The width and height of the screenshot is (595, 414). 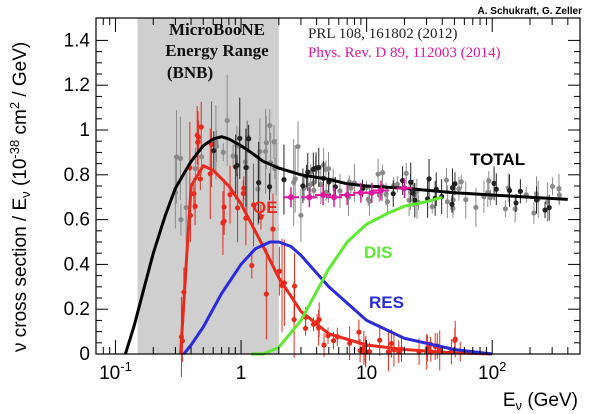 I want to click on x-axis-title: Eν (GeV), so click(x=540, y=401).